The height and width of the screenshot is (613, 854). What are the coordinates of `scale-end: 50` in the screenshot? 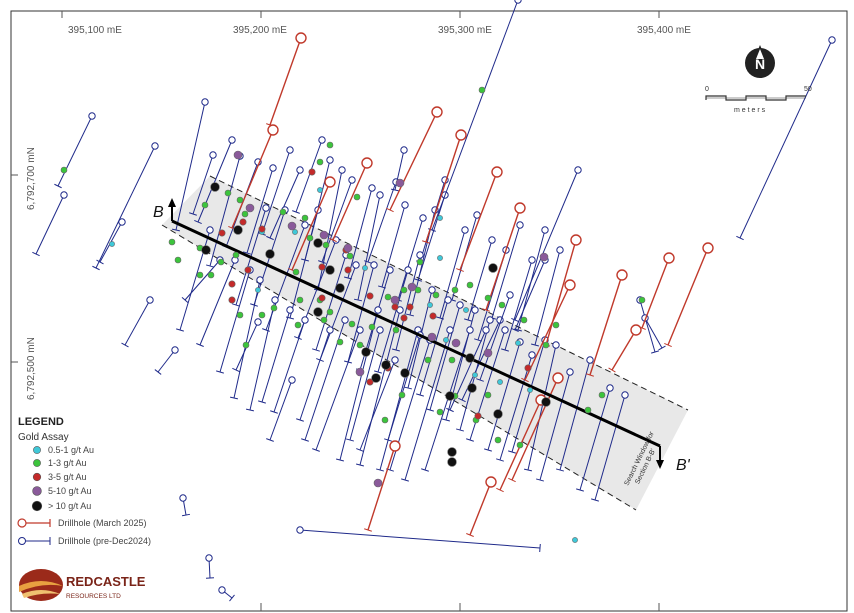 It's located at (808, 89).